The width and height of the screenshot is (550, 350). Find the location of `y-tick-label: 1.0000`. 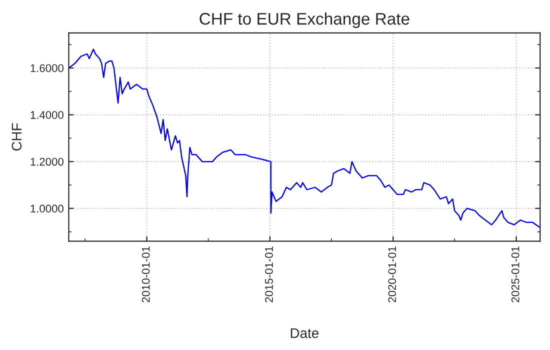

y-tick-label: 1.0000 is located at coordinates (47, 208).